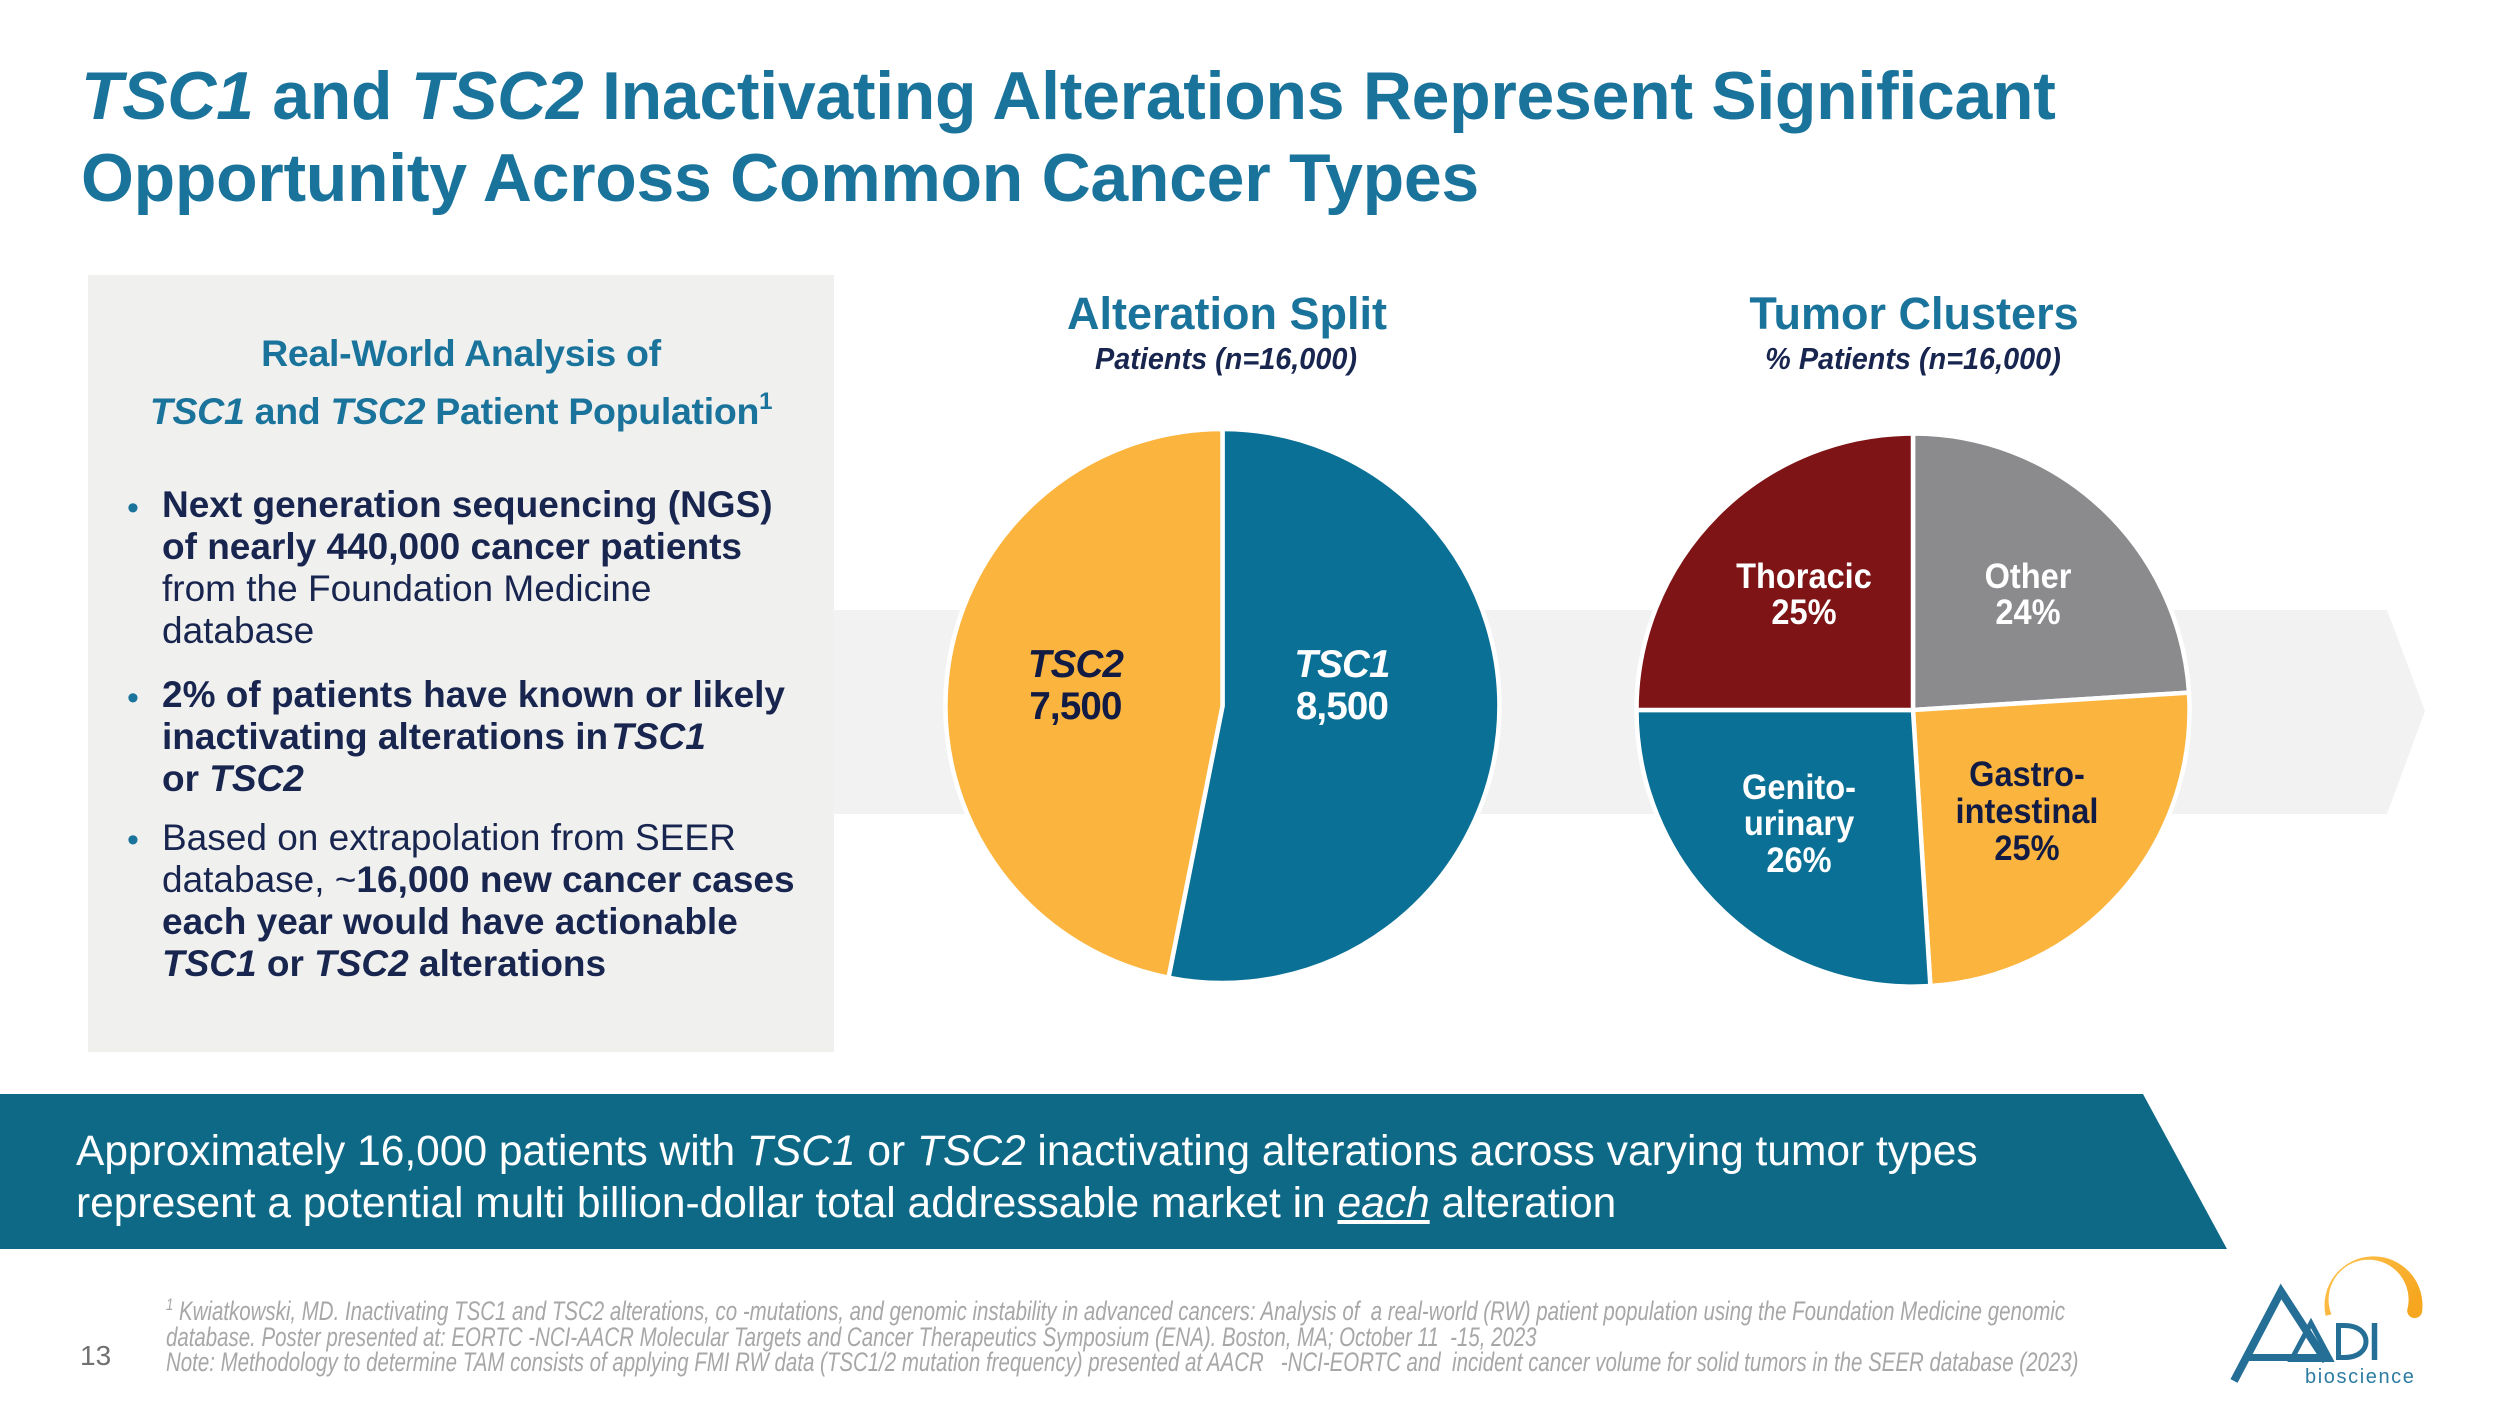 The height and width of the screenshot is (1406, 2500). What do you see at coordinates (2360, 1377) in the screenshot?
I see `svg-text: bioscience` at bounding box center [2360, 1377].